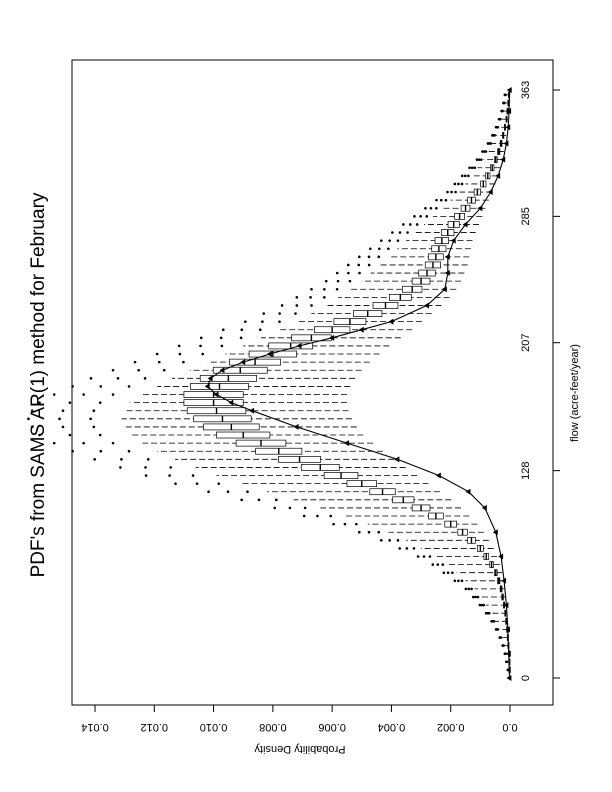  What do you see at coordinates (526, 216) in the screenshot?
I see `flow-tick-label-3: 285` at bounding box center [526, 216].